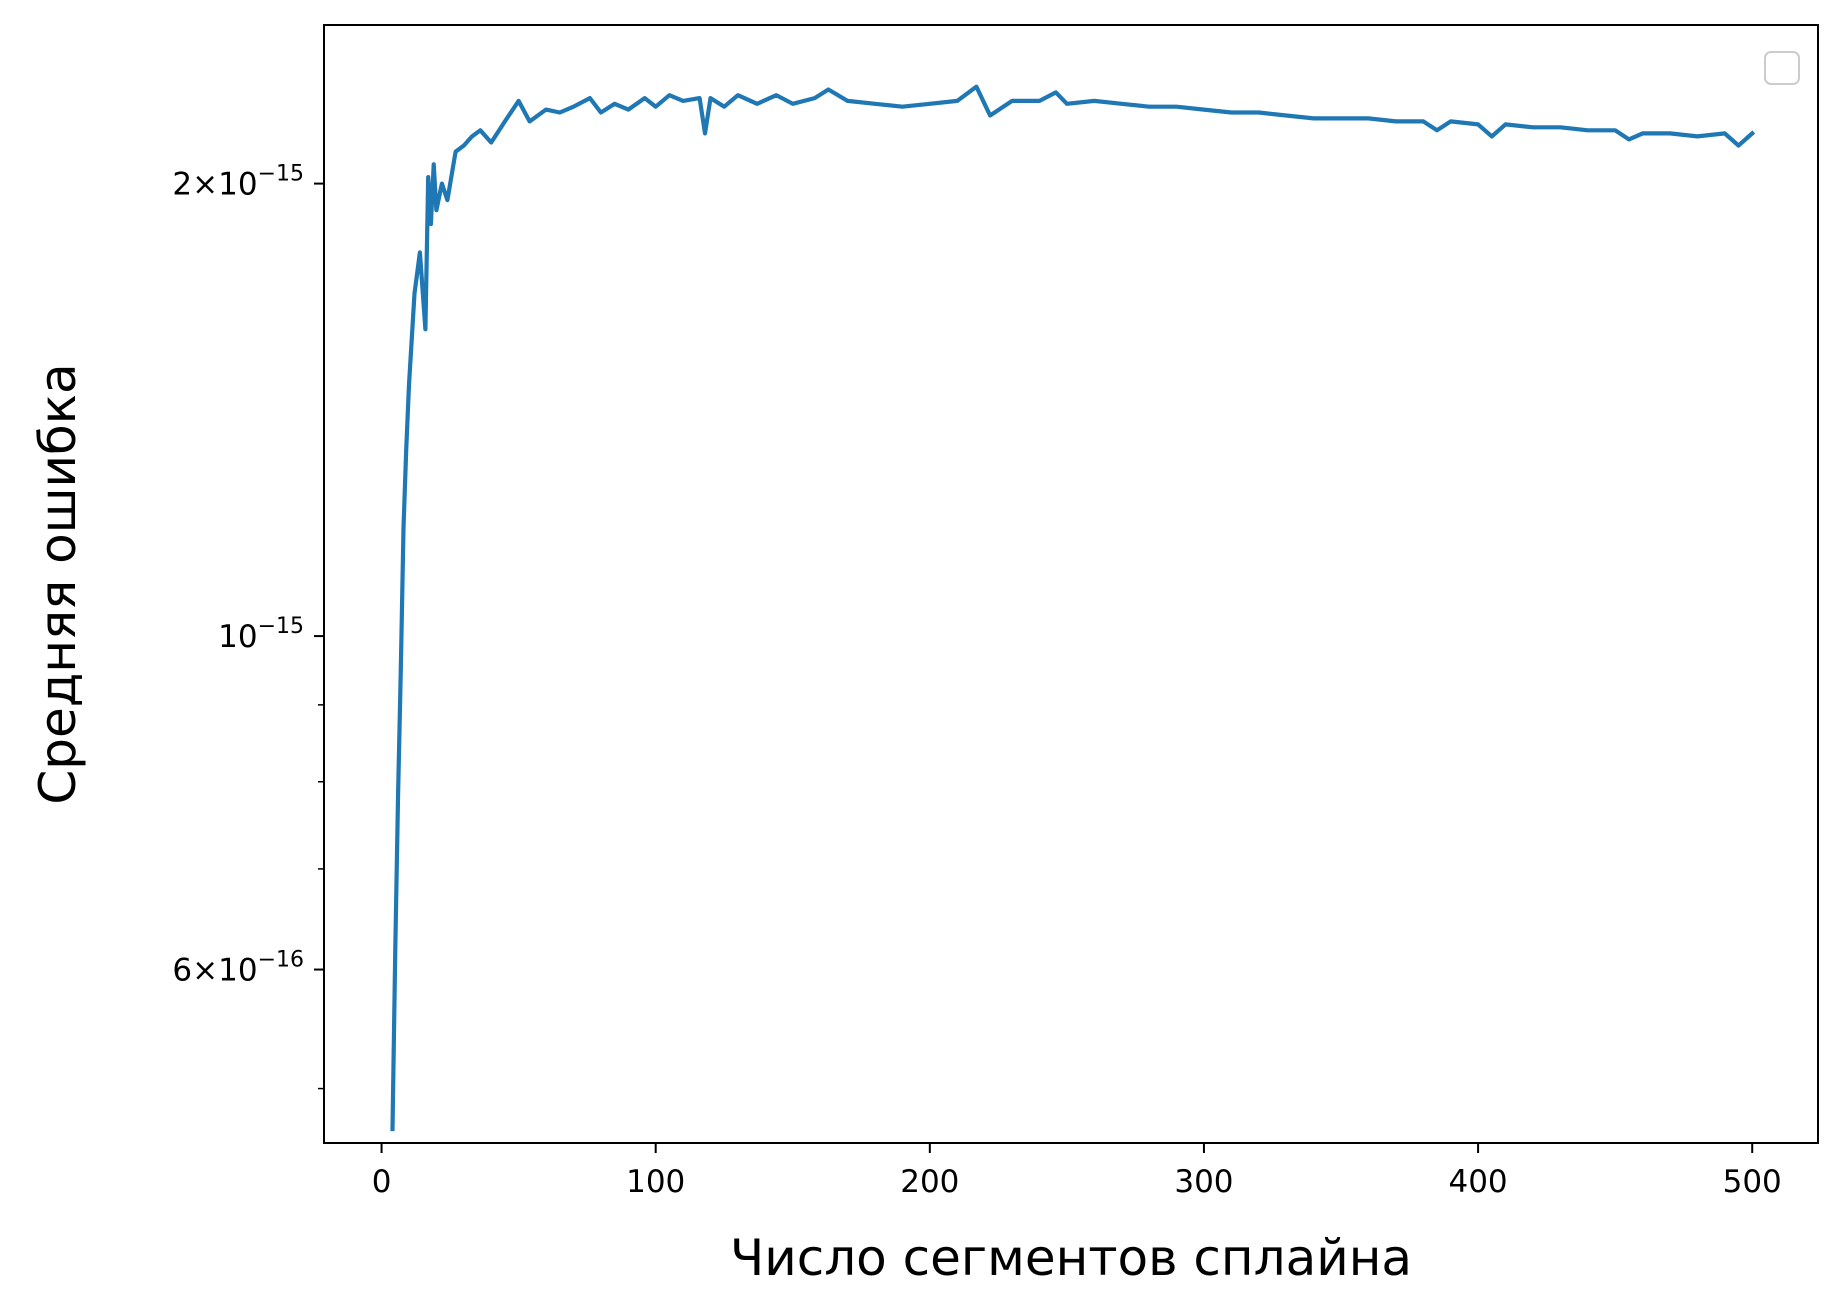  I want to click on x-axis-title: Число сегментов сплайна, so click(1071, 1258).